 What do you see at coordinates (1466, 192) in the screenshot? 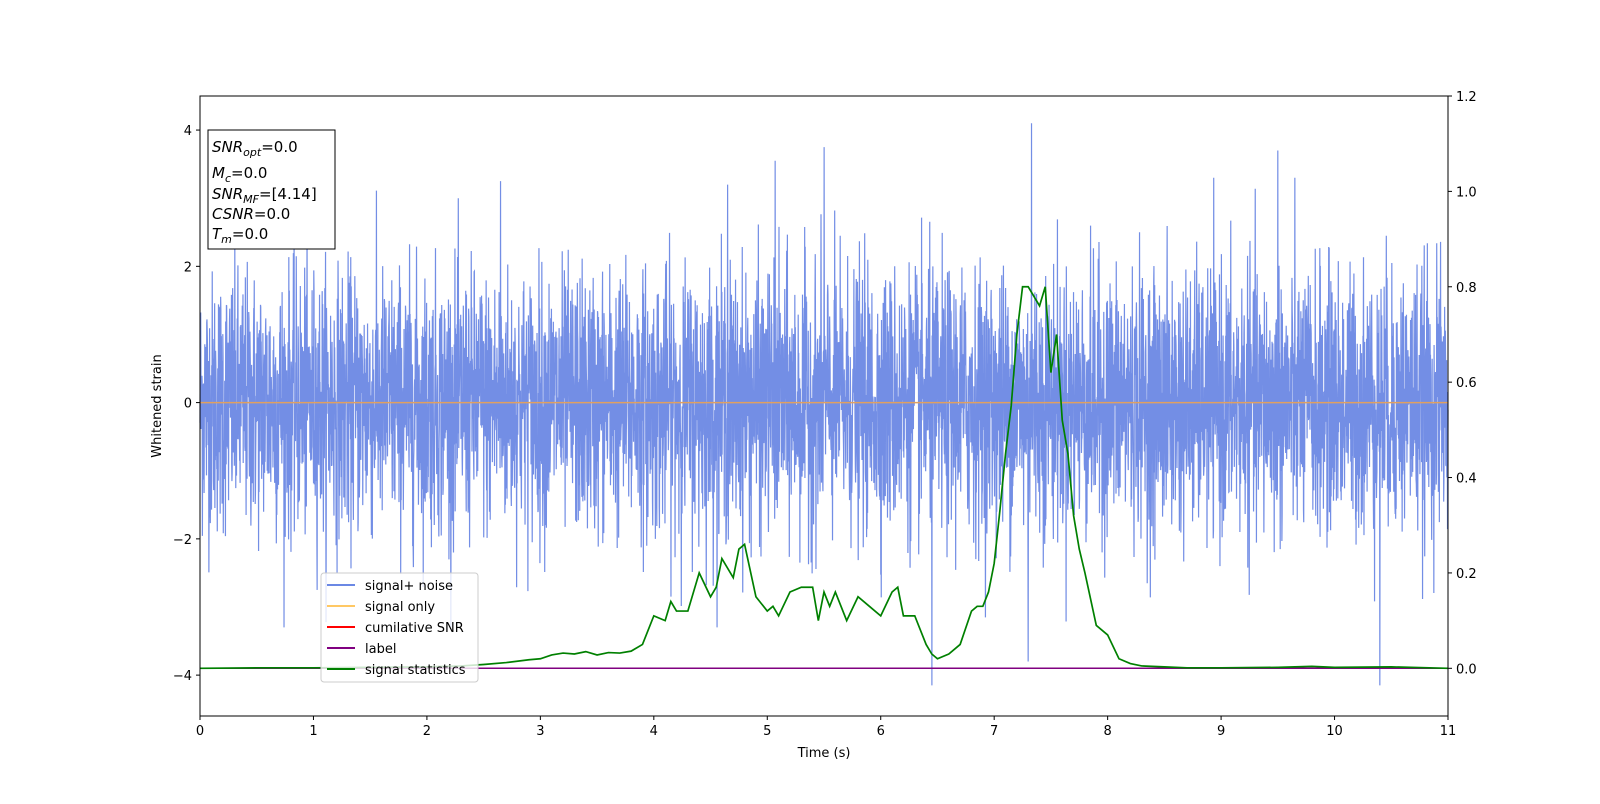
I see `y2-tick-label: 1.0` at bounding box center [1466, 192].